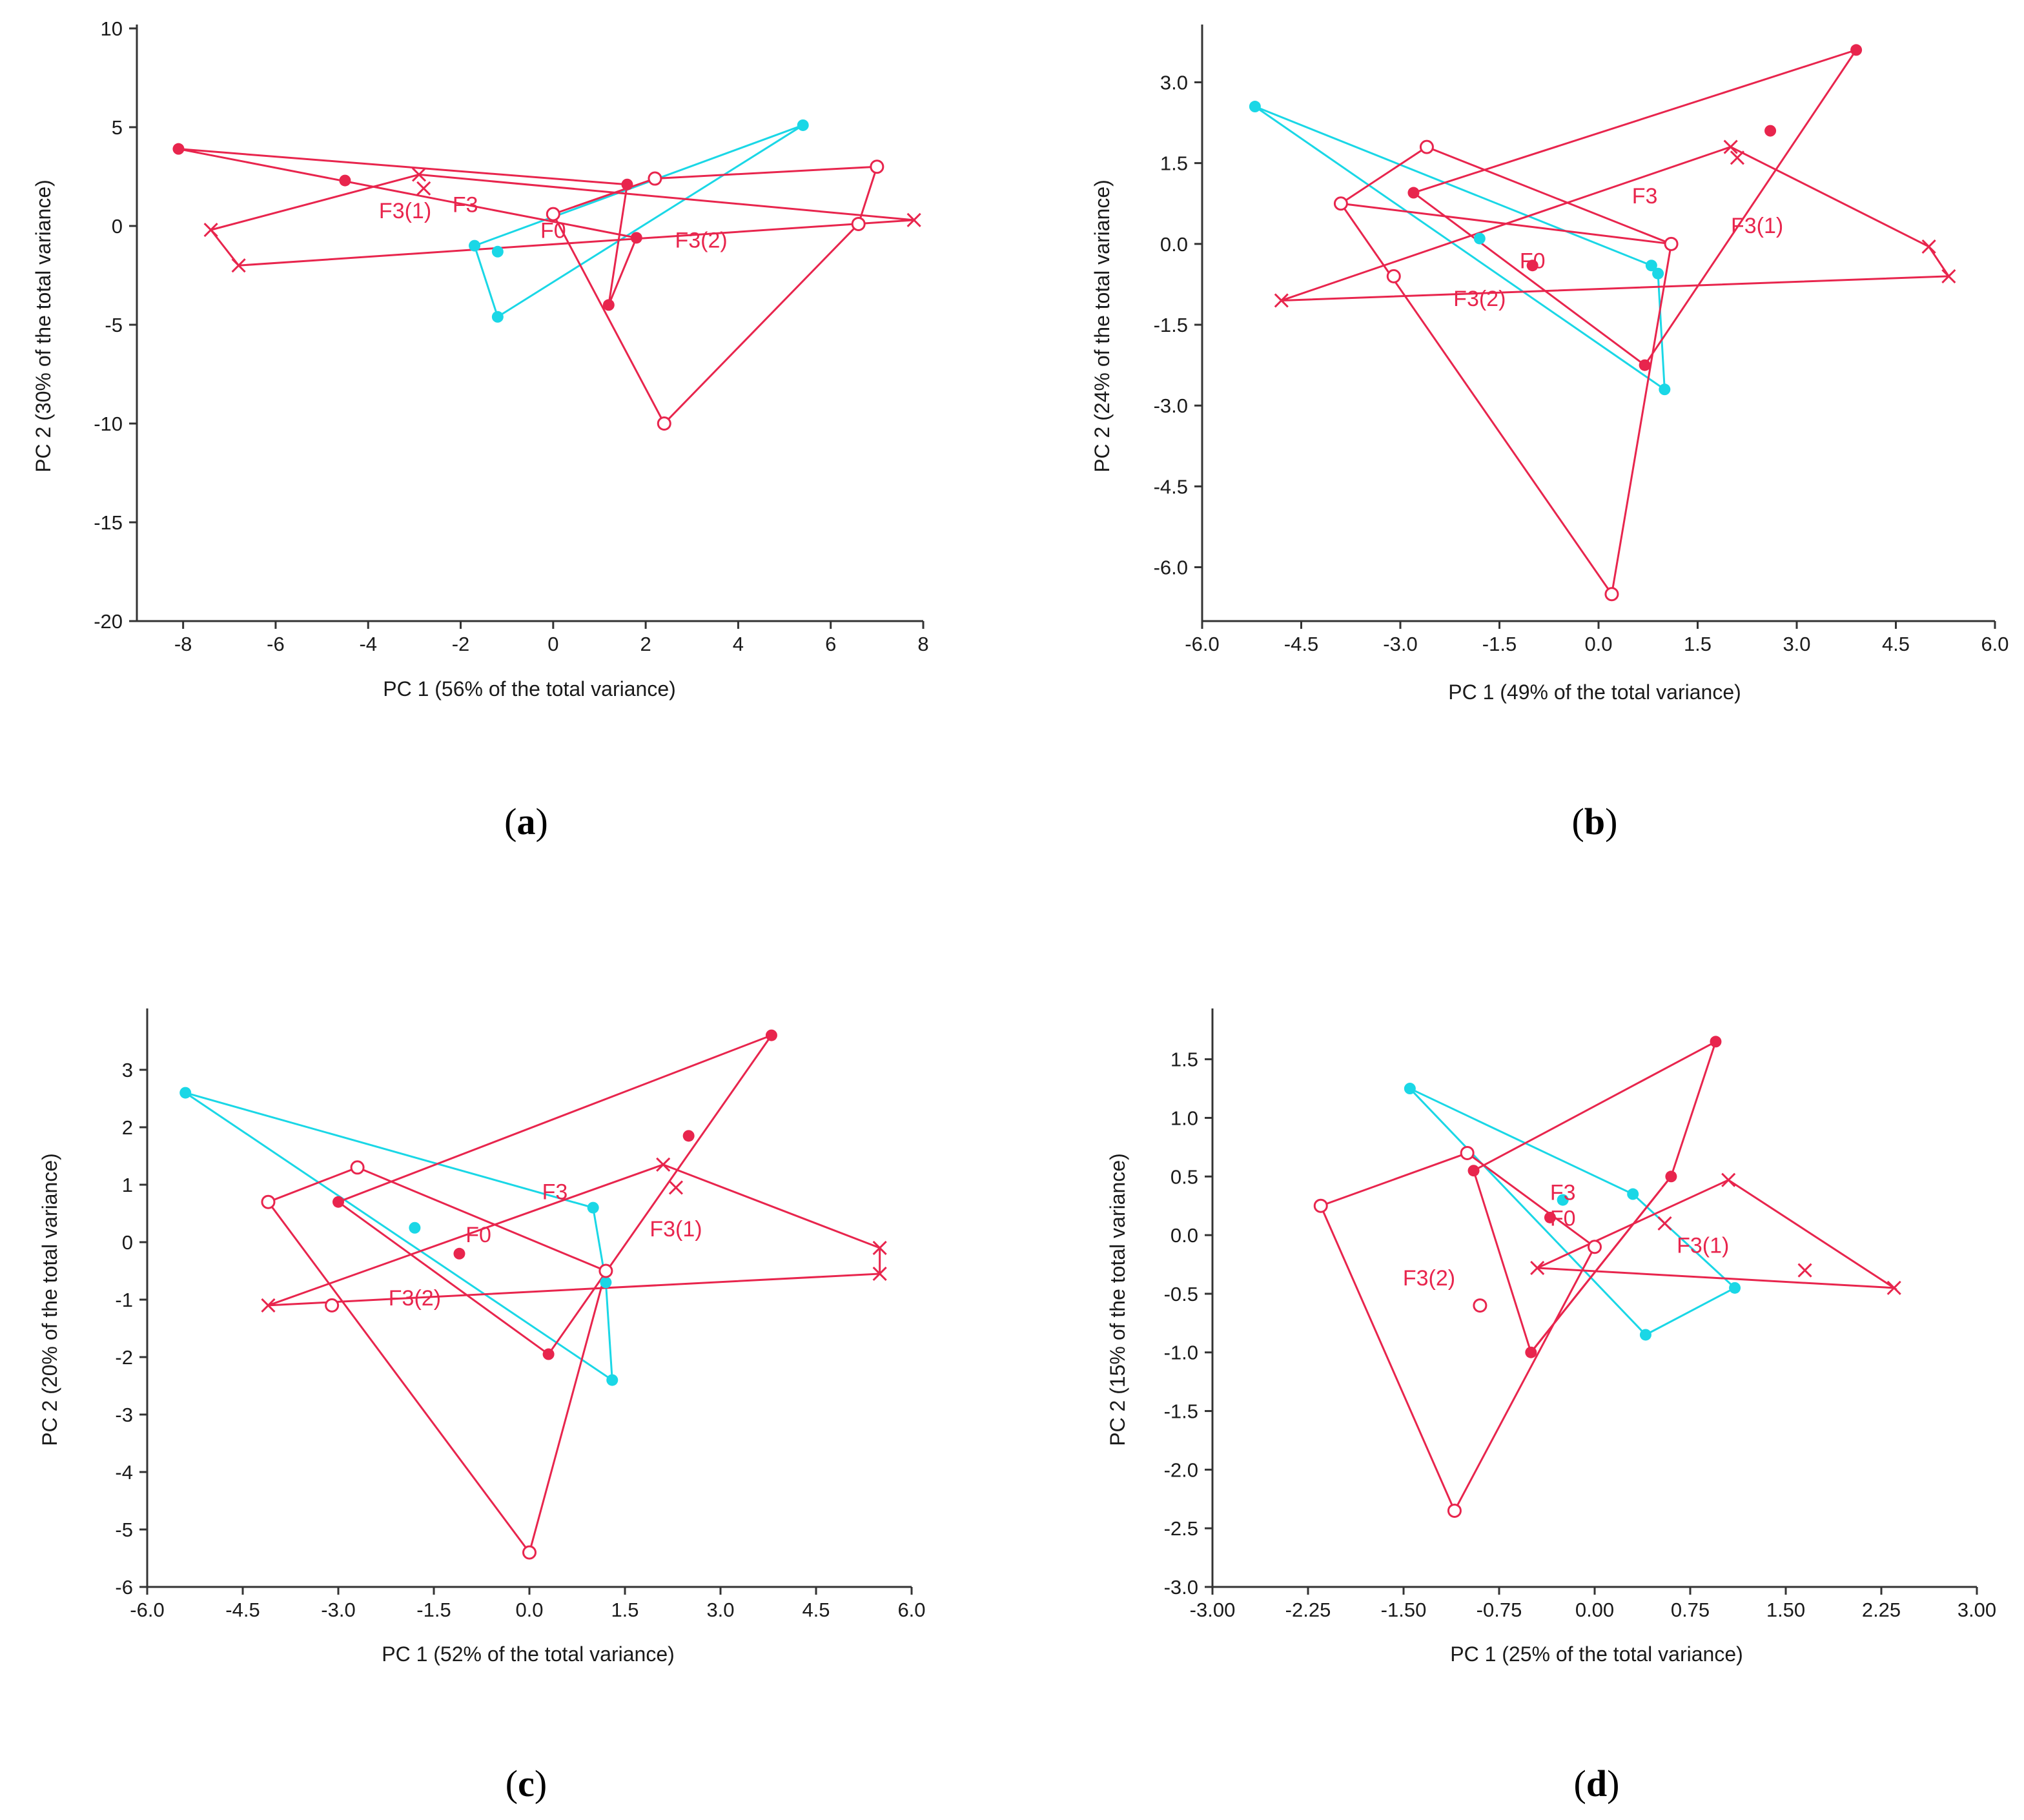 The height and width of the screenshot is (1820, 2024). What do you see at coordinates (526, 822) in the screenshot?
I see `panel-a-letter: (a)` at bounding box center [526, 822].